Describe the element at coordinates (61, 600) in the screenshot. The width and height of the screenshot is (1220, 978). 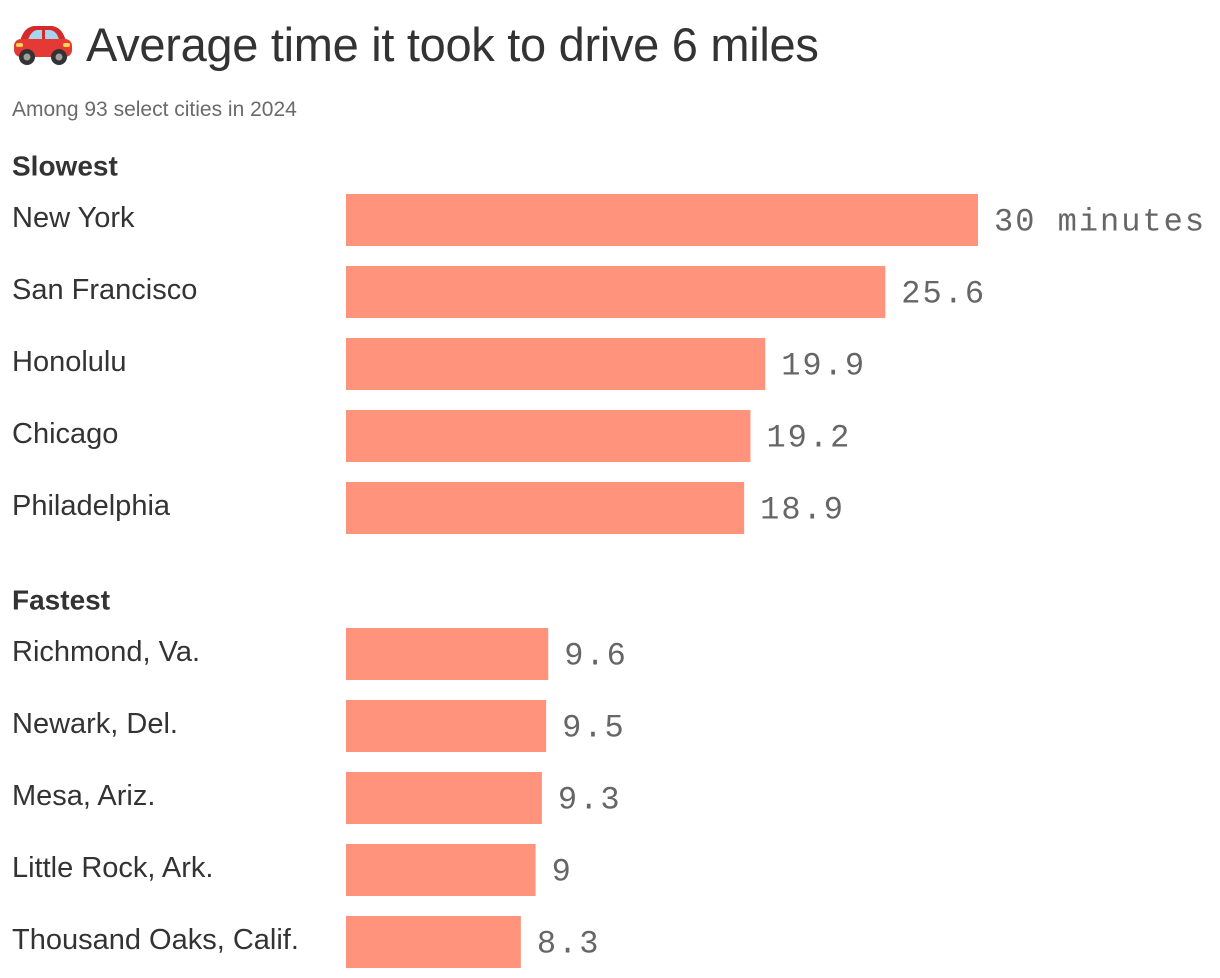
I see `group-label-fastest: Fastest` at that location.